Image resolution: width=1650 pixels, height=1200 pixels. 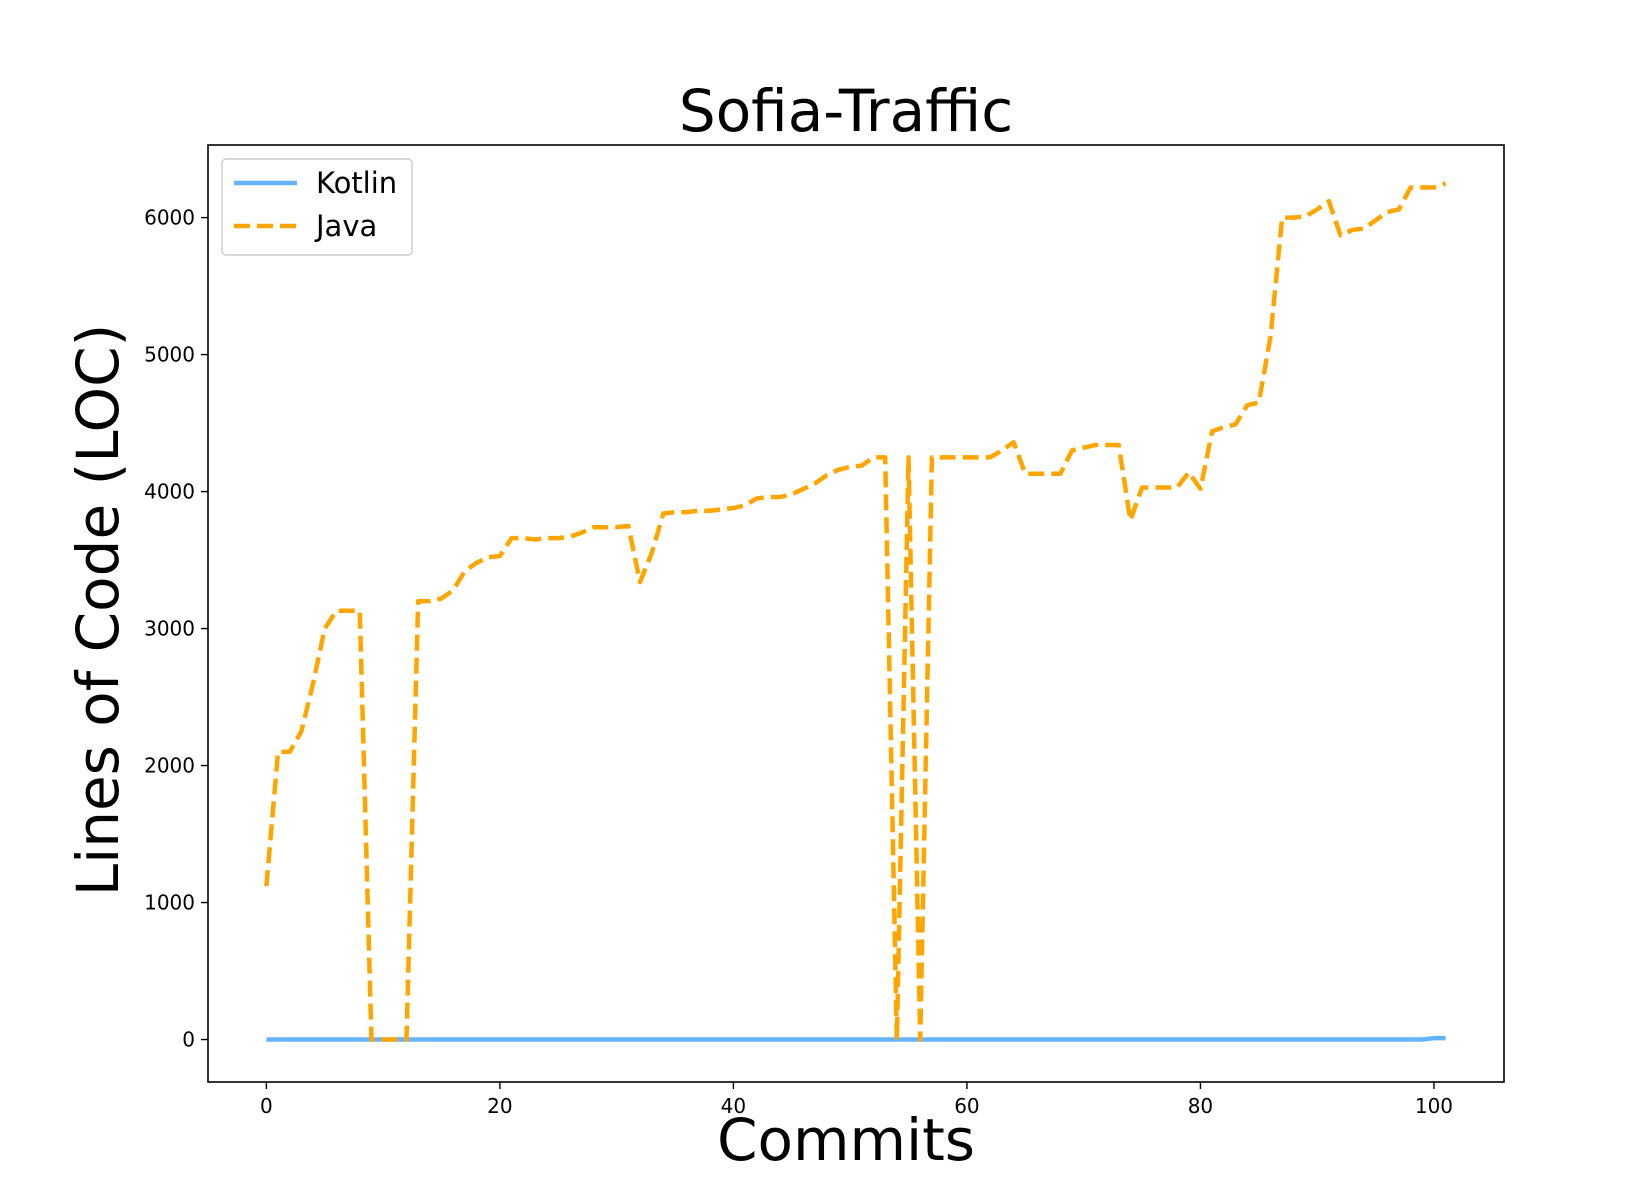 What do you see at coordinates (733, 1106) in the screenshot?
I see `x-tick-label: 40` at bounding box center [733, 1106].